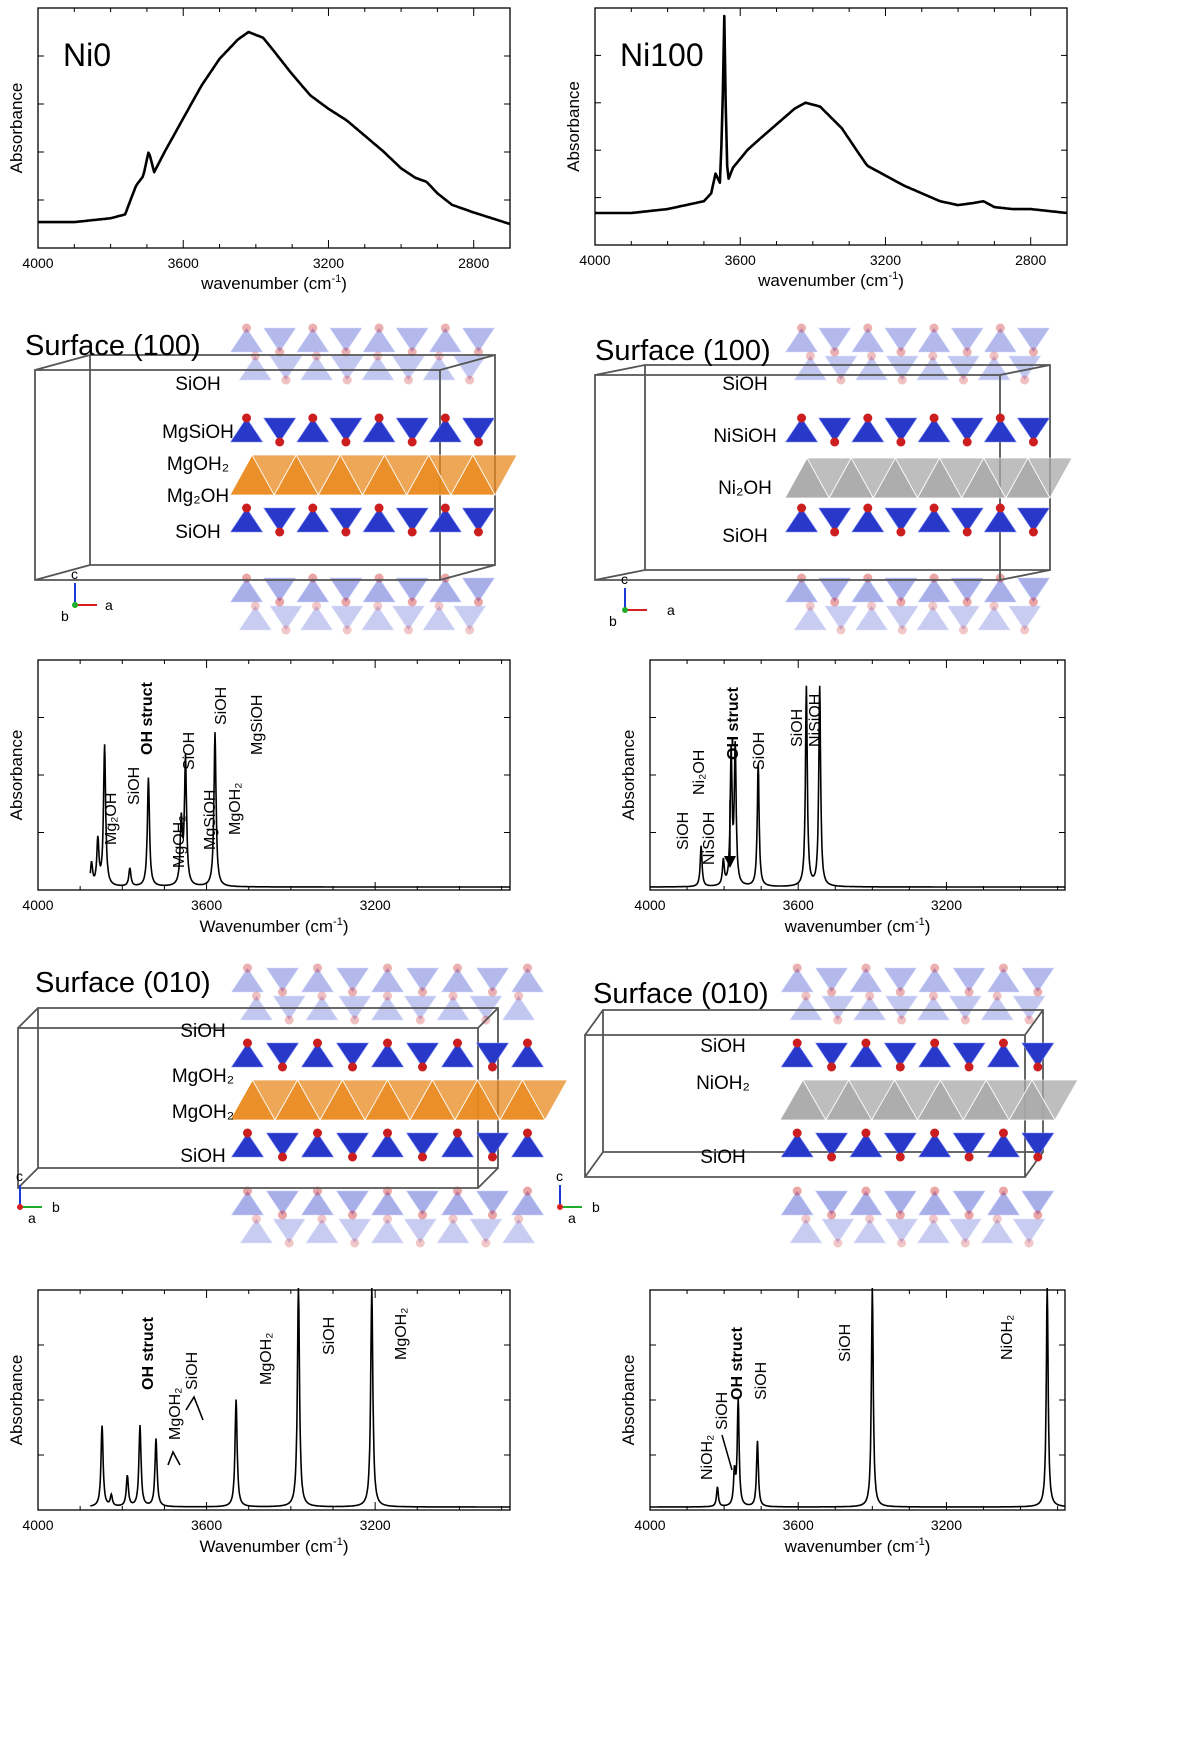 This screenshot has width=1194, height=1747. What do you see at coordinates (624, 579) in the screenshot?
I see `c-axis-label: c` at bounding box center [624, 579].